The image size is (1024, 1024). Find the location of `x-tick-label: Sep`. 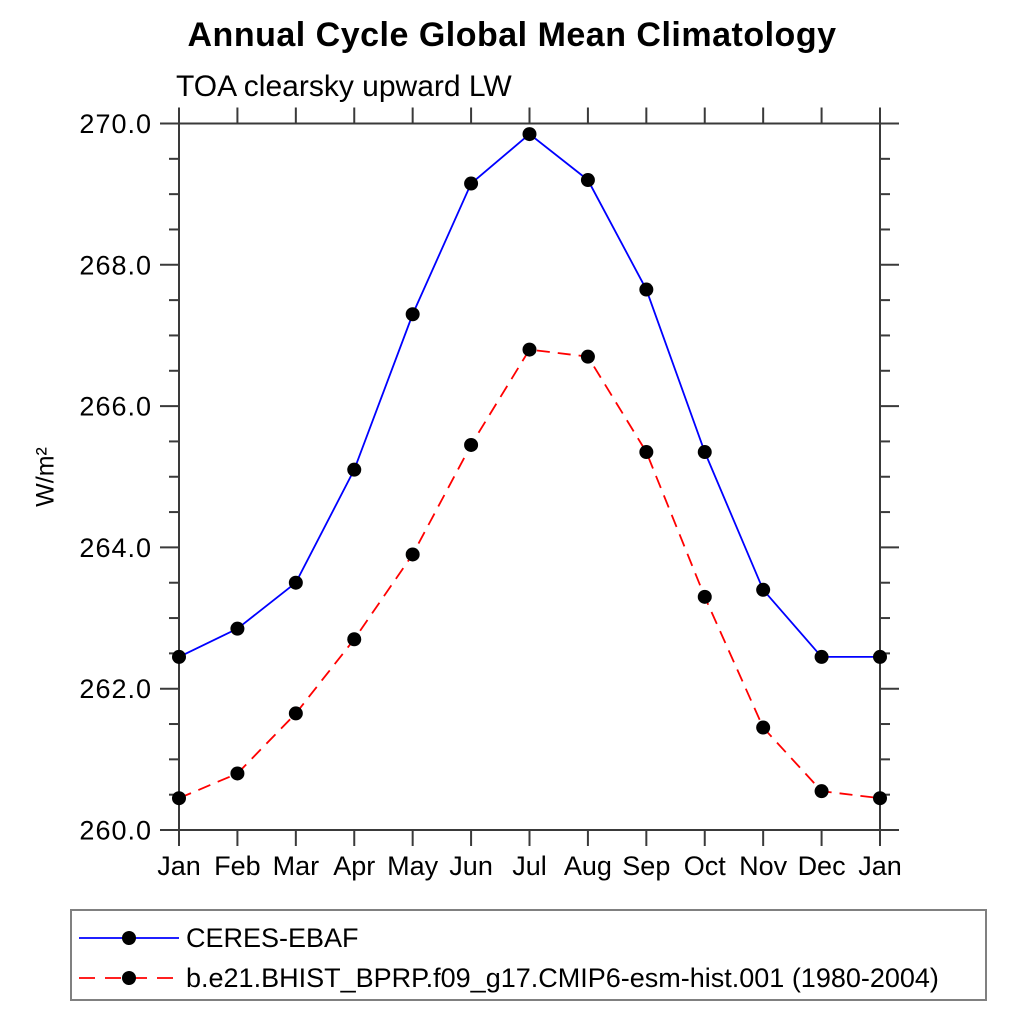

x-tick-label: Sep is located at coordinates (646, 866).